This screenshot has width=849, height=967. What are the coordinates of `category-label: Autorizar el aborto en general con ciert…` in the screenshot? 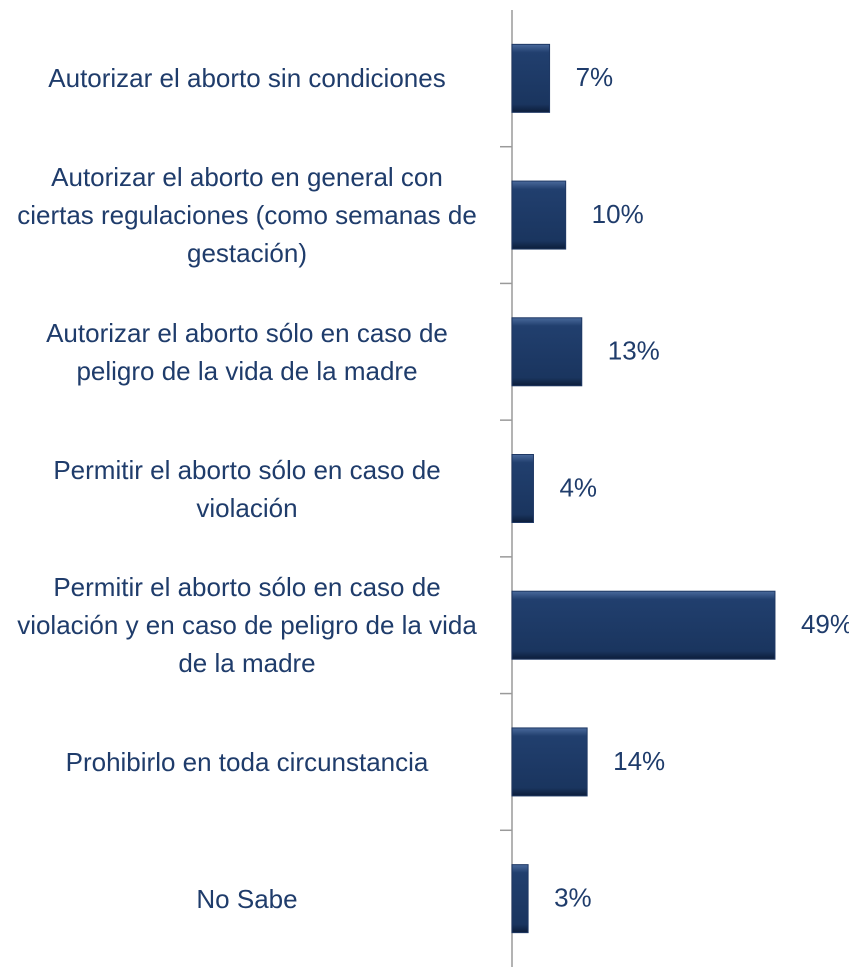 It's located at (247, 215).